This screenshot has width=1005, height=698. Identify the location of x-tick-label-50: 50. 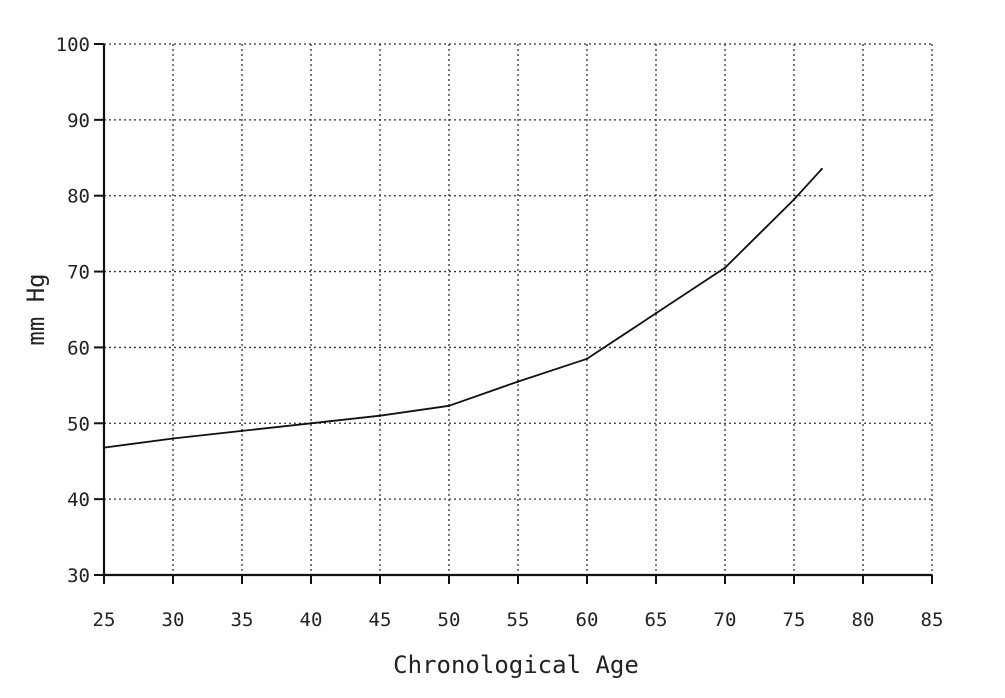
(449, 620).